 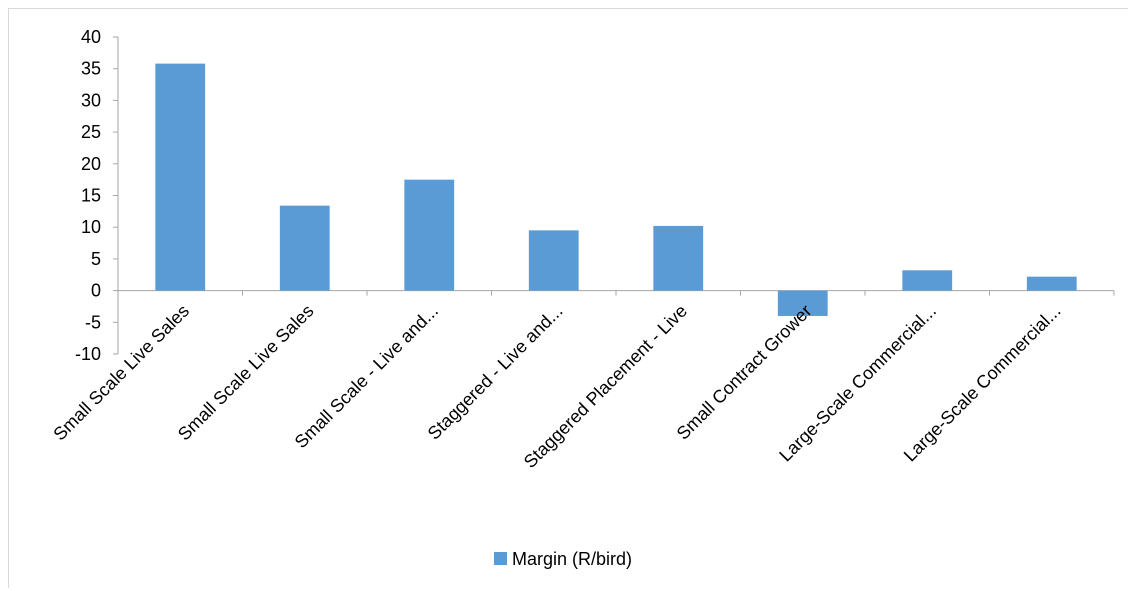 I want to click on y-tick-label: 0, so click(x=96, y=291).